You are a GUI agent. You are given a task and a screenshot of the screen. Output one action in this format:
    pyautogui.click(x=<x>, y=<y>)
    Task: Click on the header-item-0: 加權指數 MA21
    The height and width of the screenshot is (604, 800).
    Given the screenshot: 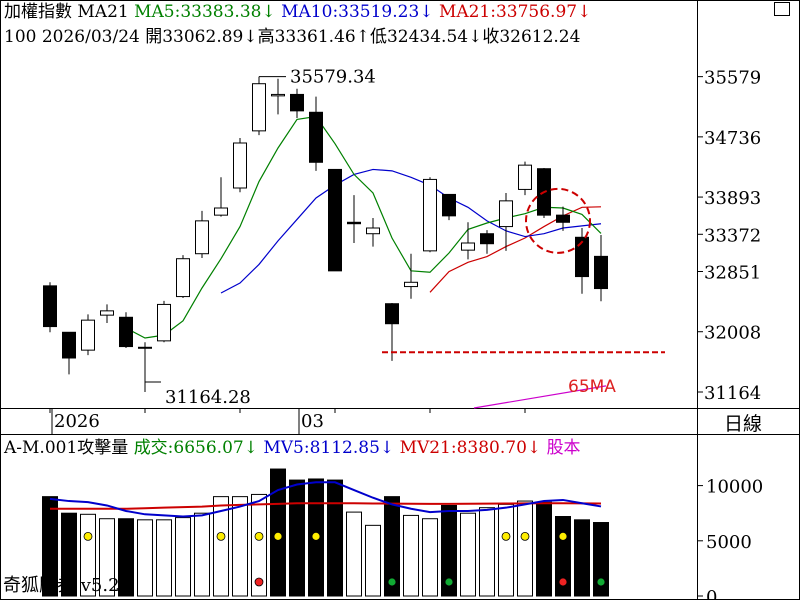 What is the action you would take?
    pyautogui.click(x=69, y=12)
    